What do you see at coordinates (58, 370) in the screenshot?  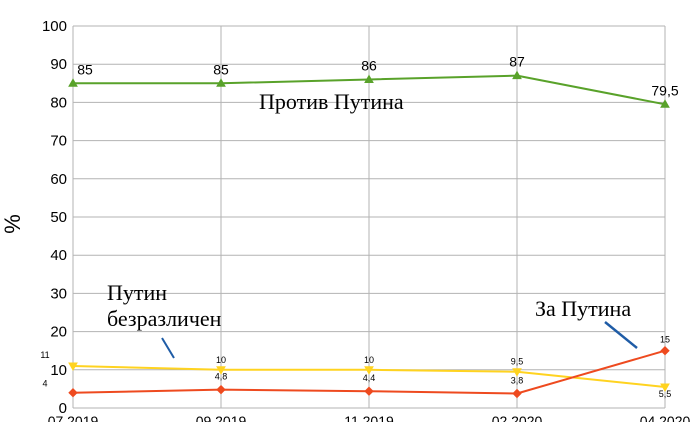 I see `y-tick-label: 10` at bounding box center [58, 370].